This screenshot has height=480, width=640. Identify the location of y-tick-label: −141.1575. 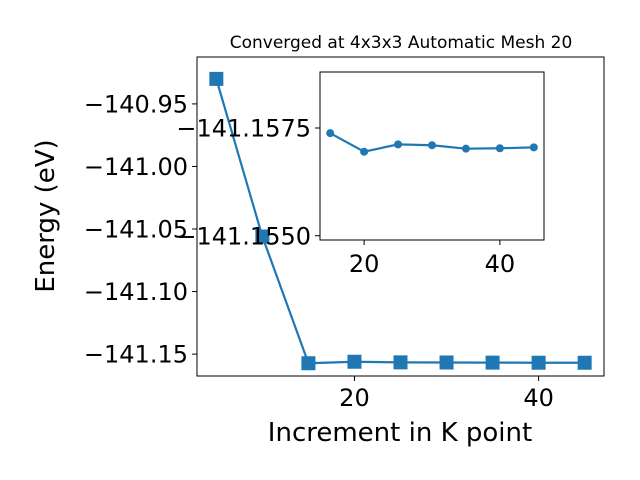
(243, 129).